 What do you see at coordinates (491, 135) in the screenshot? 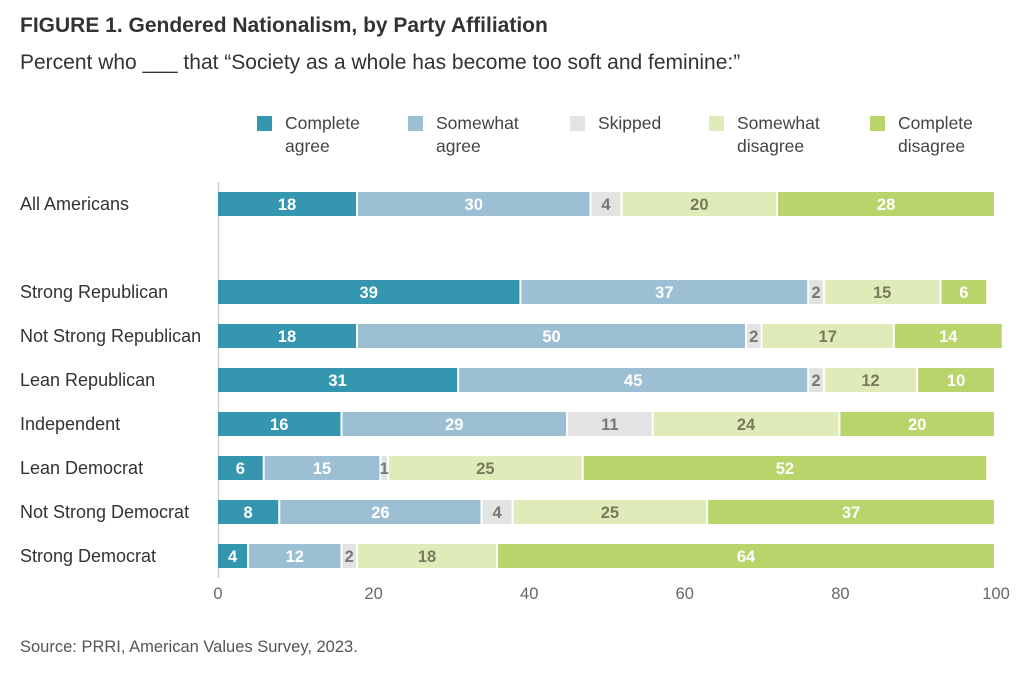
I see `legend-label: Somewhat agree` at bounding box center [491, 135].